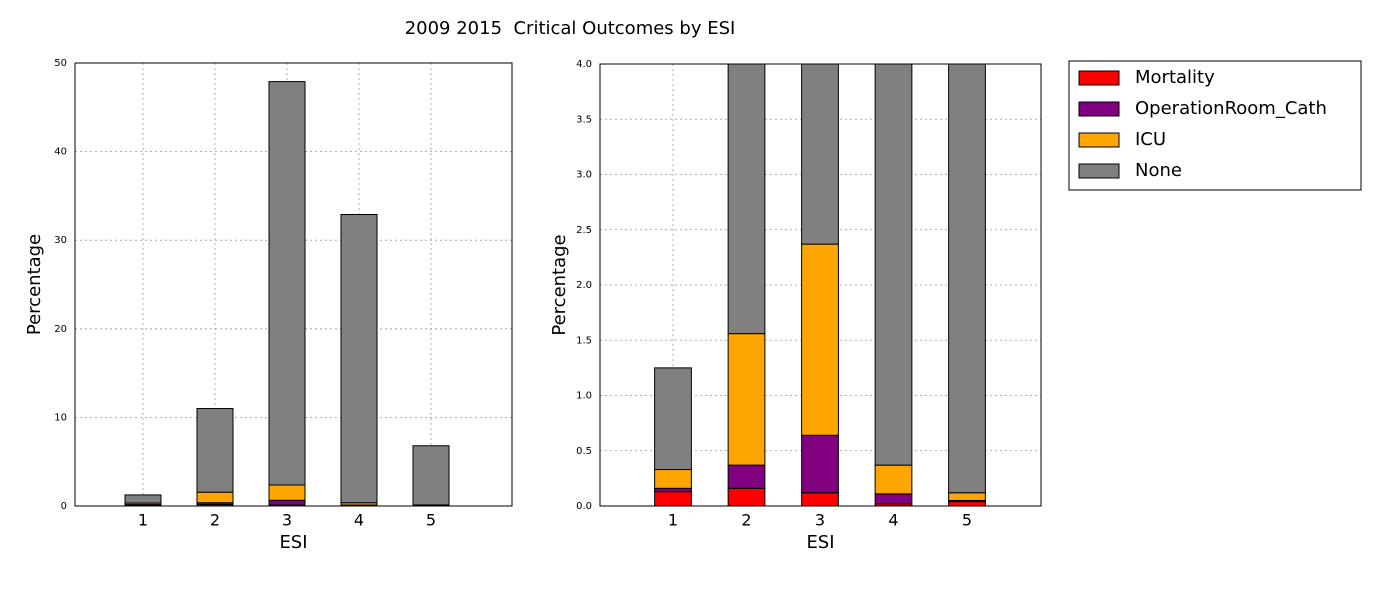 The image size is (1390, 593). Describe the element at coordinates (64, 506) in the screenshot. I see `y-tick-label: 0` at that location.